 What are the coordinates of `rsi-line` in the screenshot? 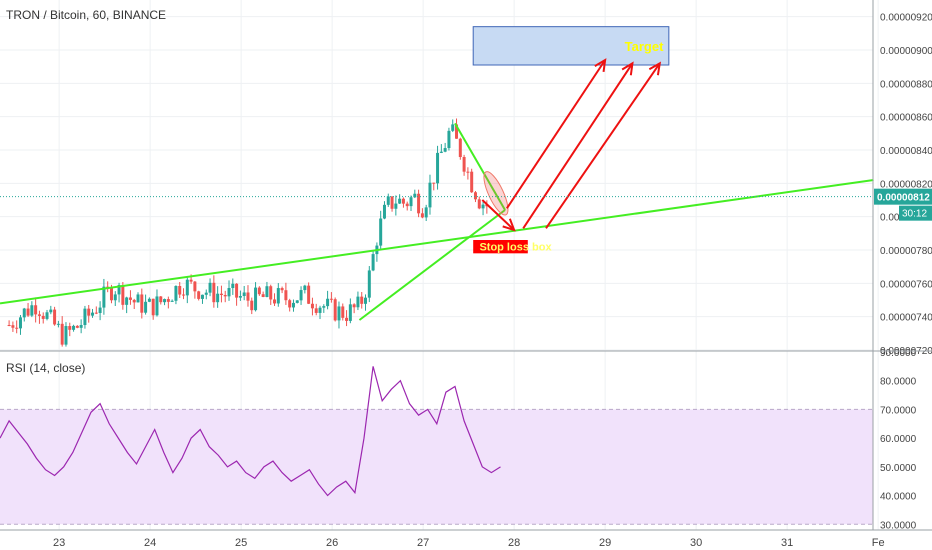 It's located at (250, 431).